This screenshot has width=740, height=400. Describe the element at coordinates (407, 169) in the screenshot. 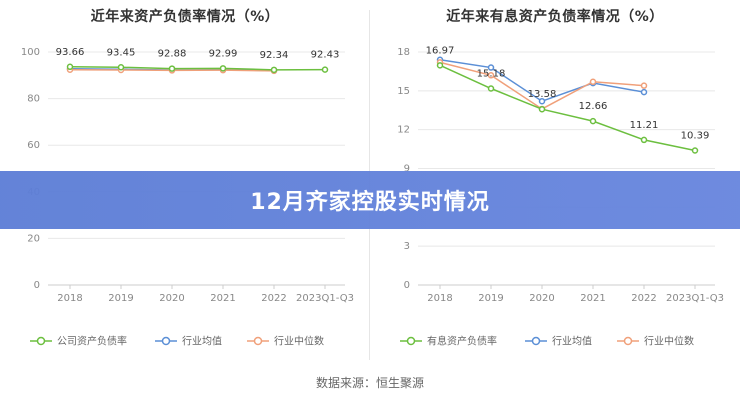

I see `y-tick-label: 9` at that location.